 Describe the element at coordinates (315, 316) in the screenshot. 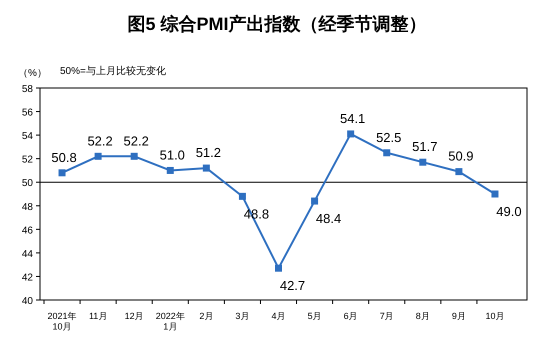

I see `xtick: 5月` at that location.